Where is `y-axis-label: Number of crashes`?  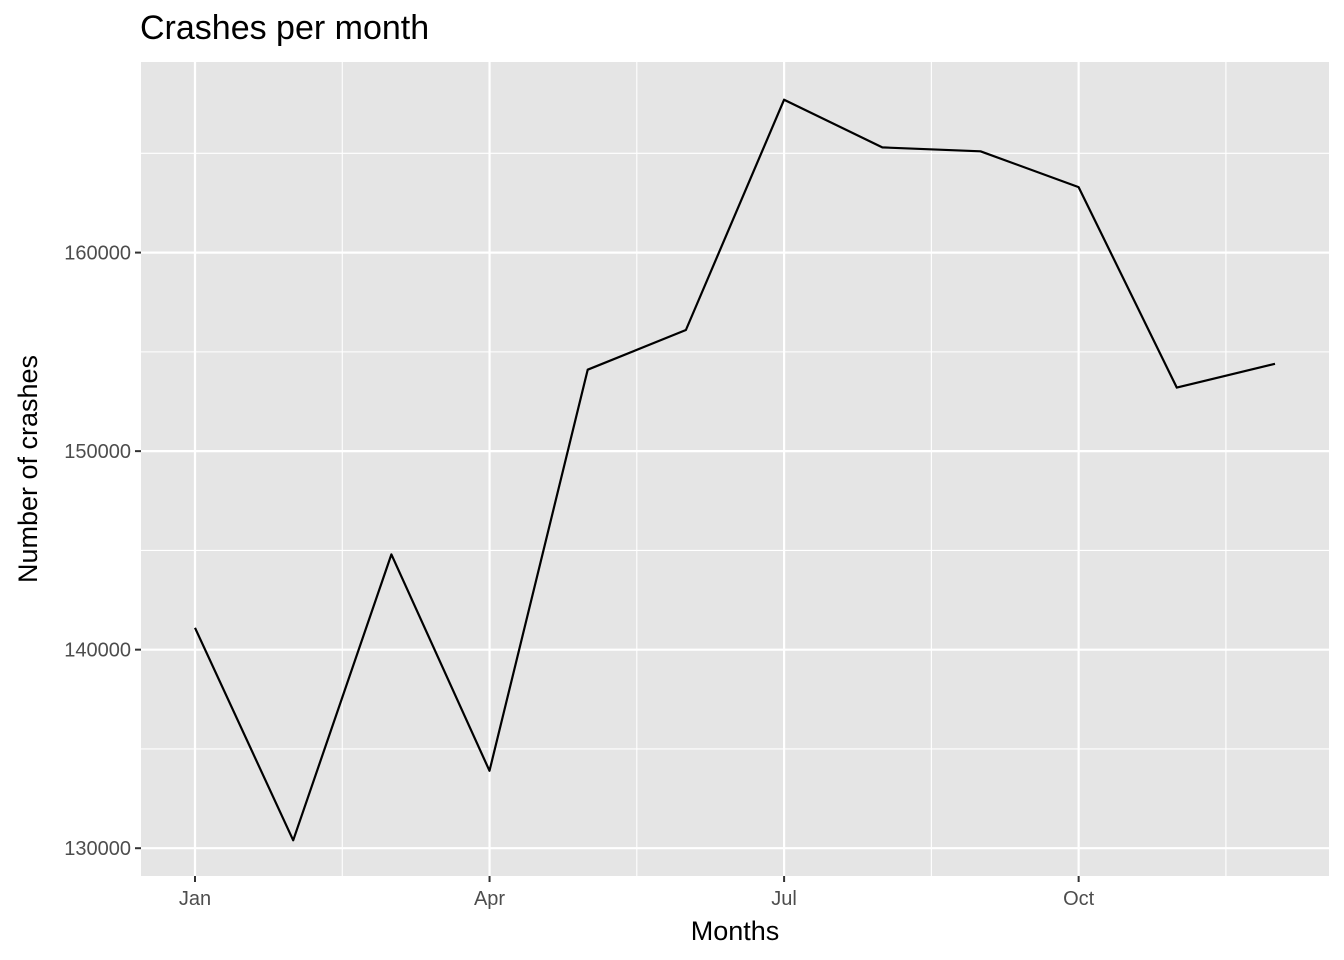 y-axis-label: Number of crashes is located at coordinates (28, 469).